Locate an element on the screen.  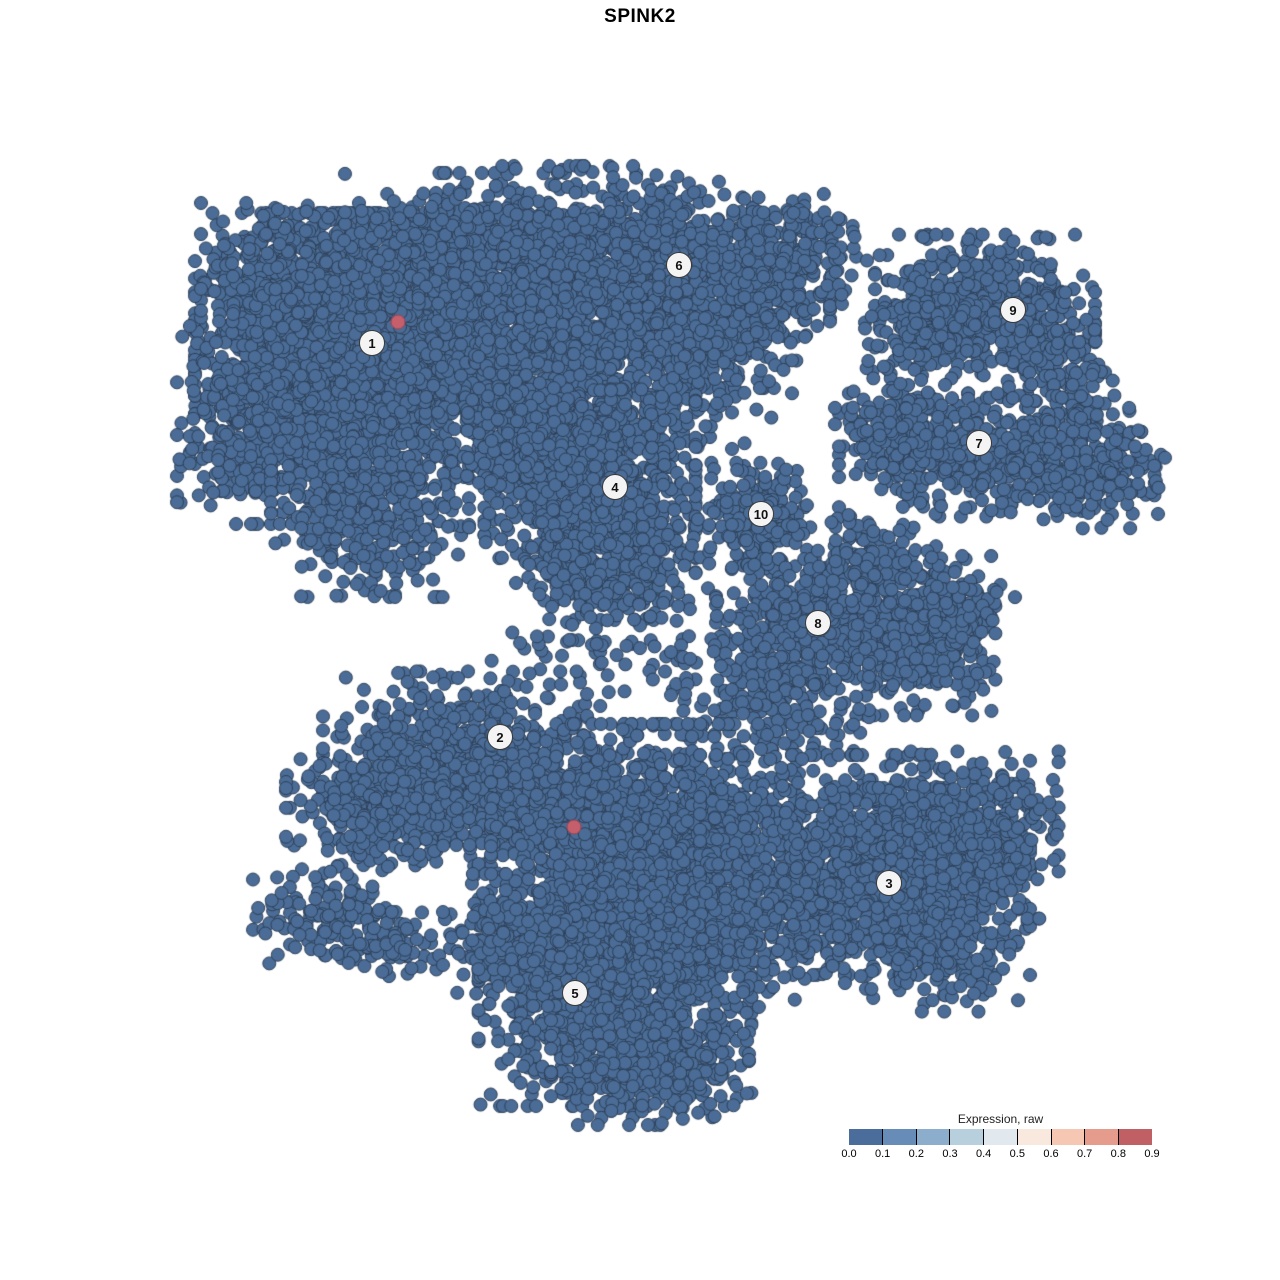
legend-tick-0.2: 0.2 is located at coordinates (916, 1154).